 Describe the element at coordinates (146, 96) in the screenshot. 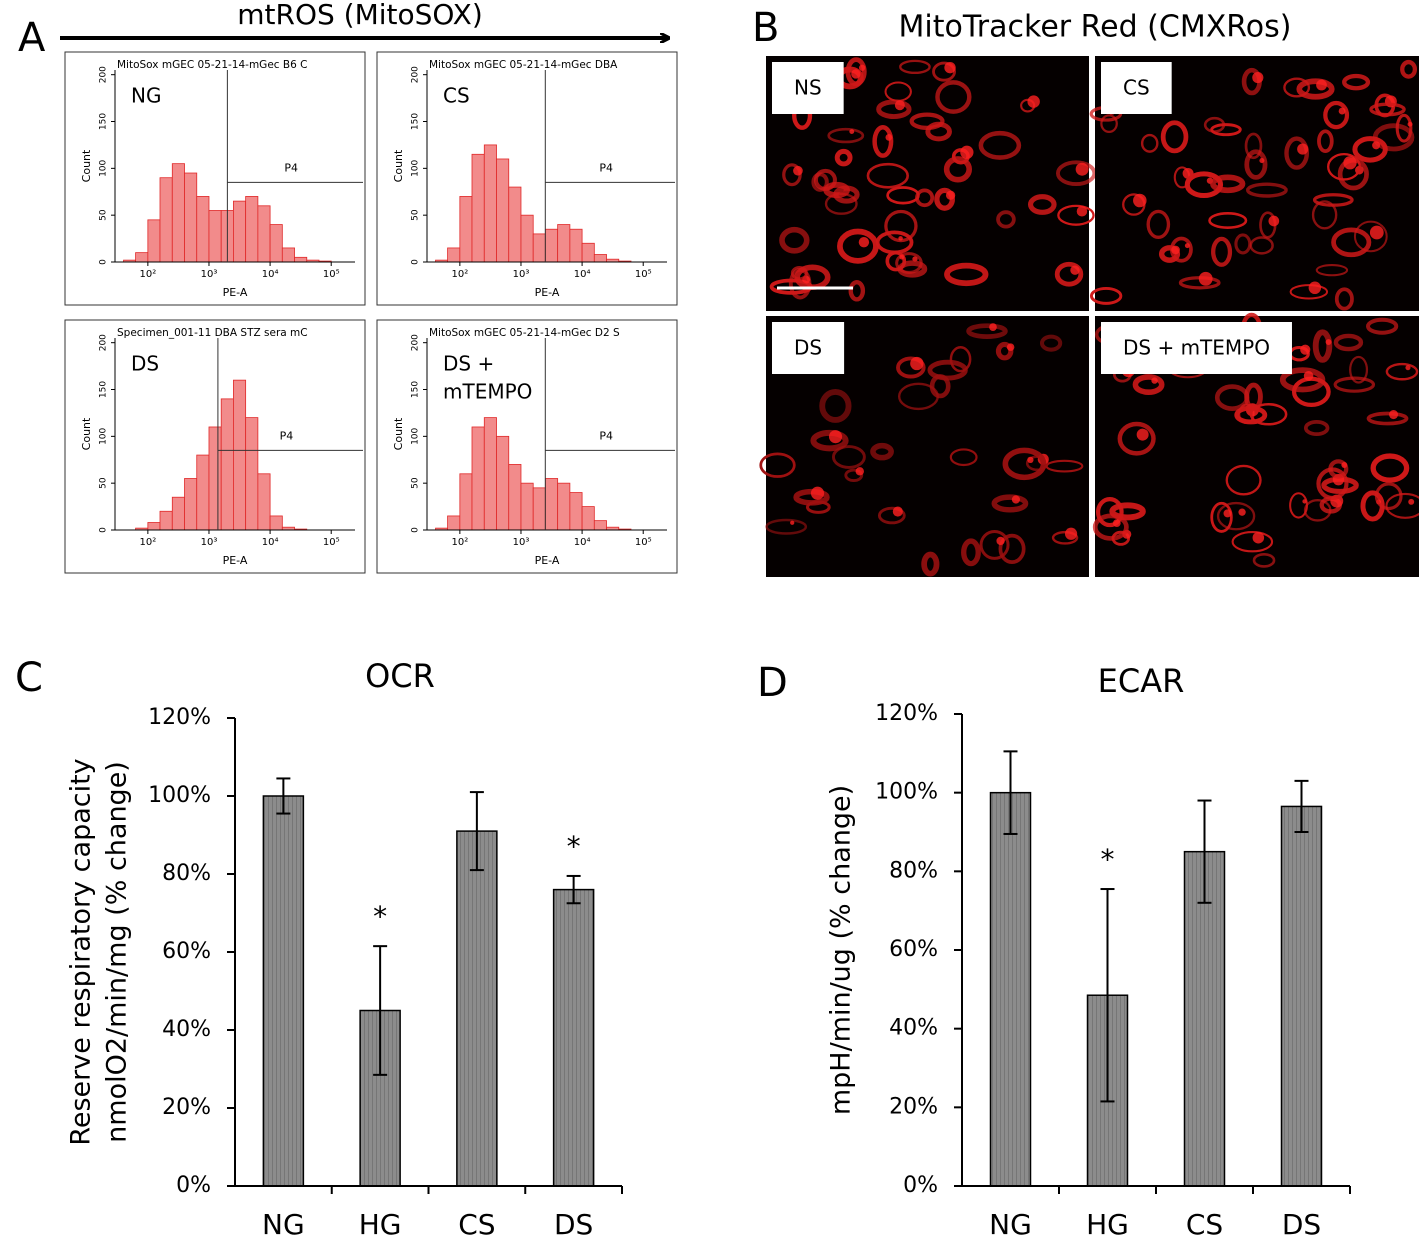

I see `sample-label: NG` at that location.